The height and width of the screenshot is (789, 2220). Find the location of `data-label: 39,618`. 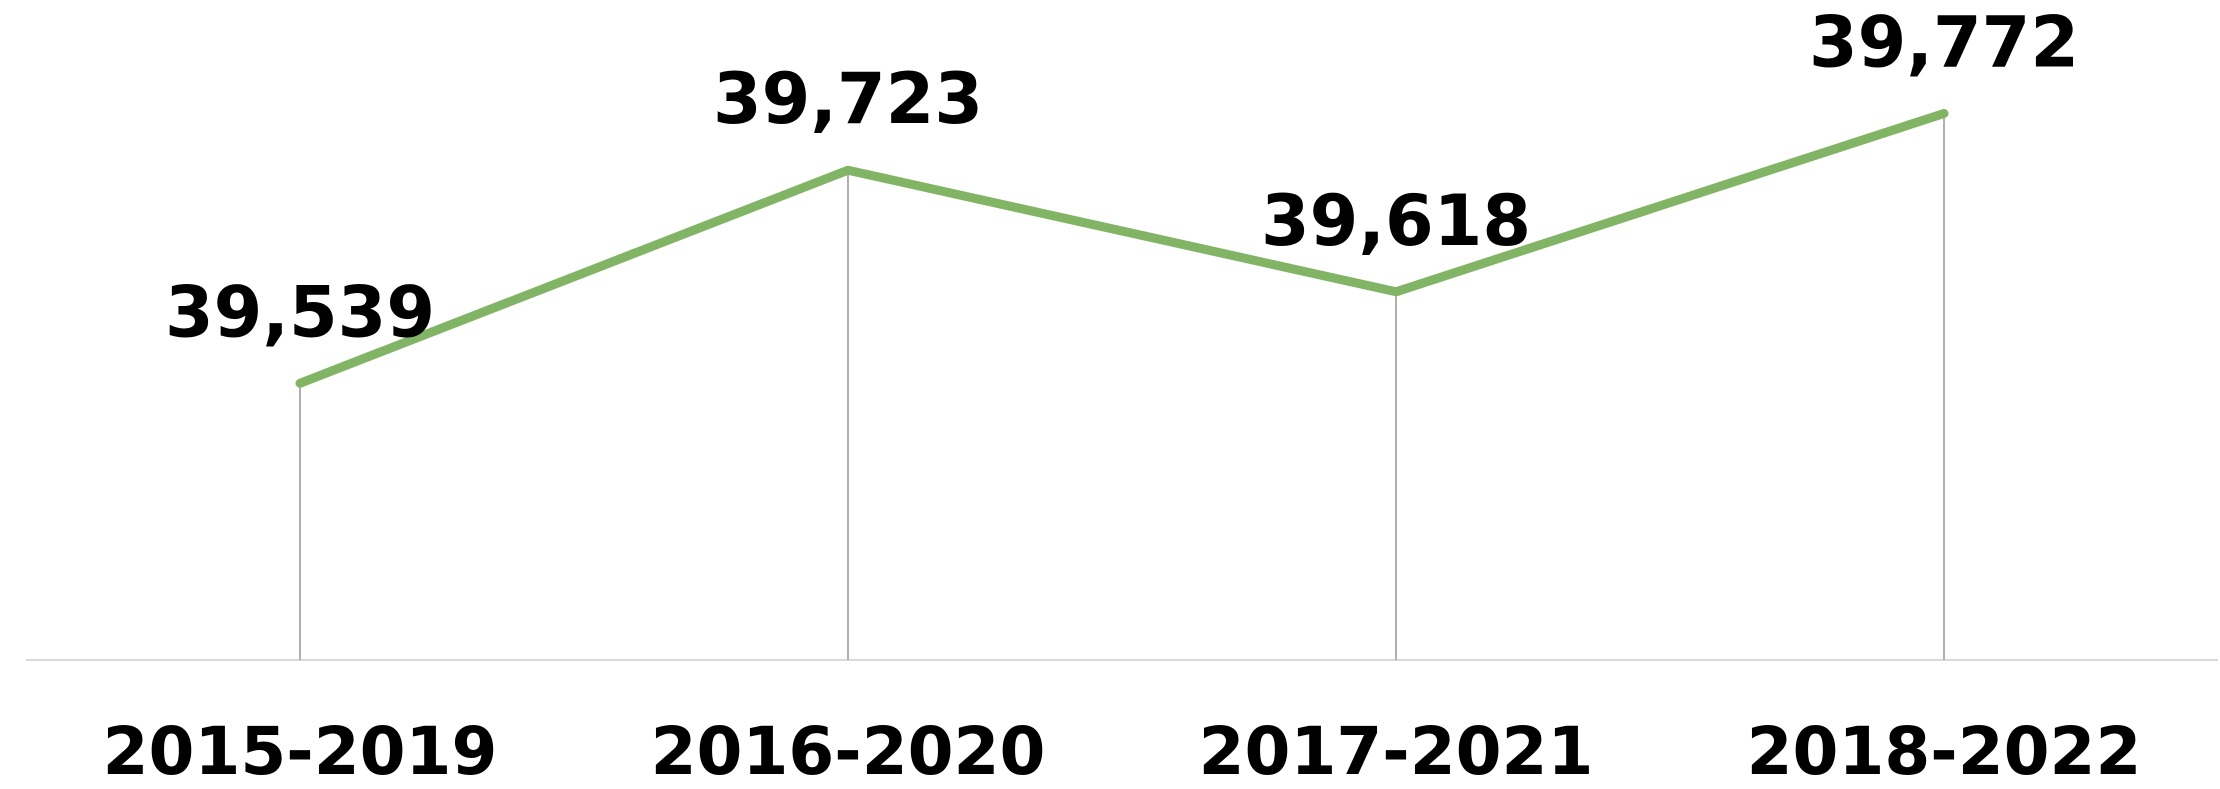

data-label: 39,618 is located at coordinates (1396, 221).